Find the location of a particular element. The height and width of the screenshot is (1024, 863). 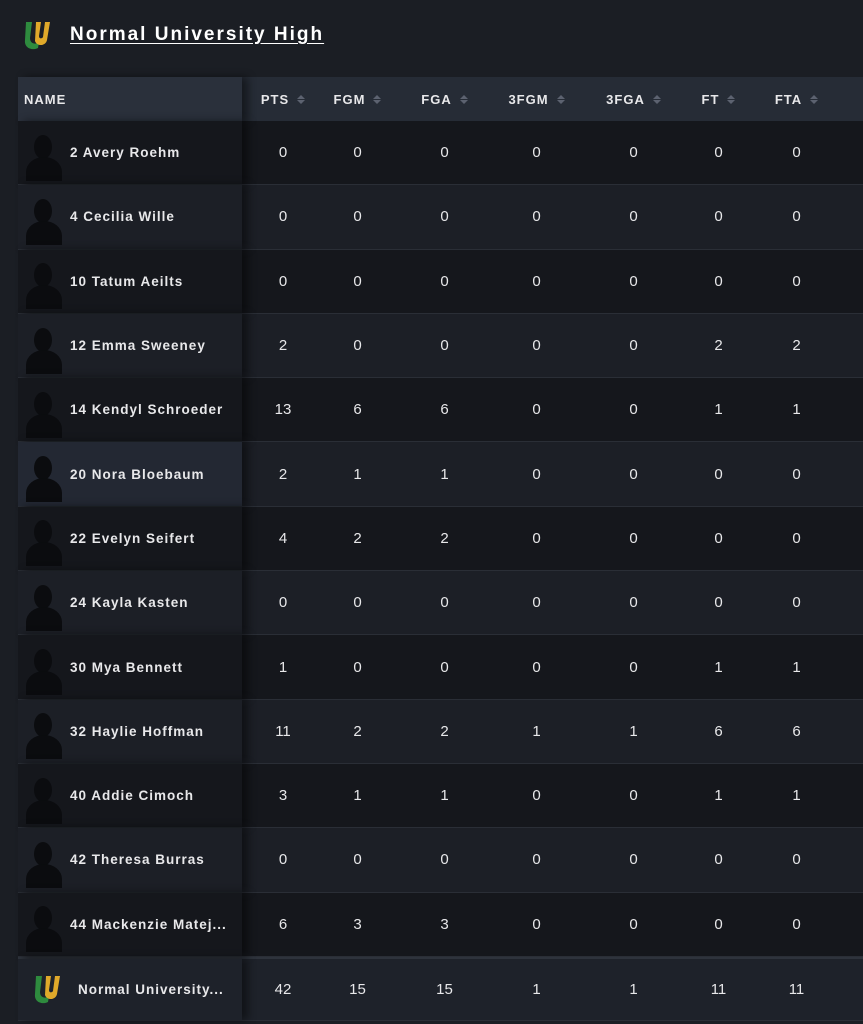

player-name-link: 40 Addie Cimoch is located at coordinates (132, 796).